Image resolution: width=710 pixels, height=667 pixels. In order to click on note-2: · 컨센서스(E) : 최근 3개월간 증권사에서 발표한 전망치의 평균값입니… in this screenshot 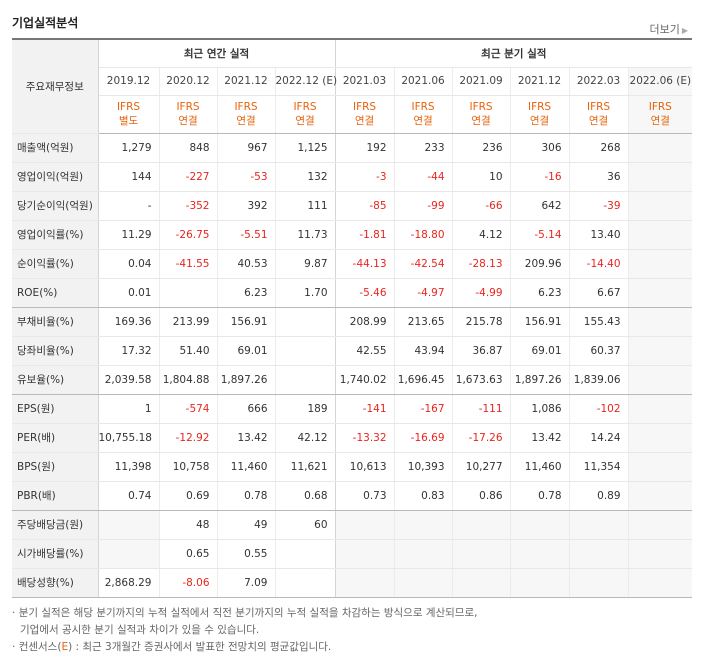, I will do `click(172, 647)`.